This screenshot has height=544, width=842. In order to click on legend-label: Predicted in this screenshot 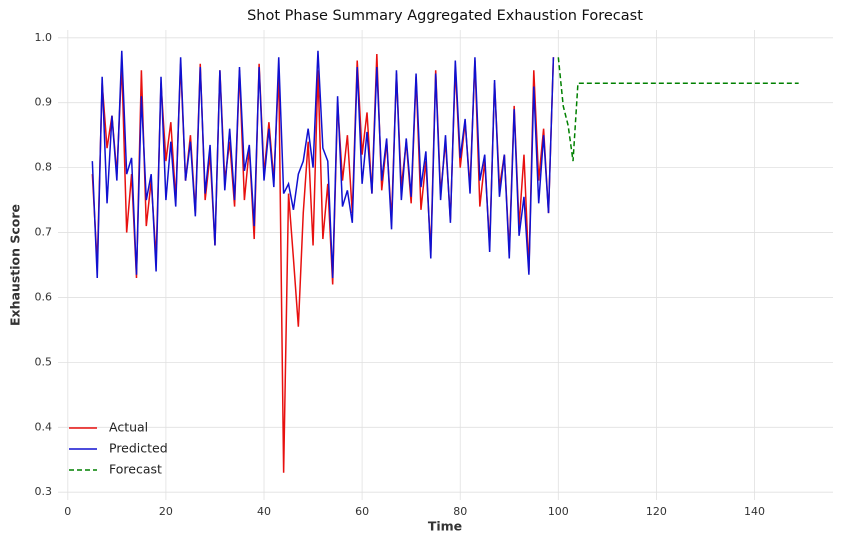, I will do `click(138, 448)`.